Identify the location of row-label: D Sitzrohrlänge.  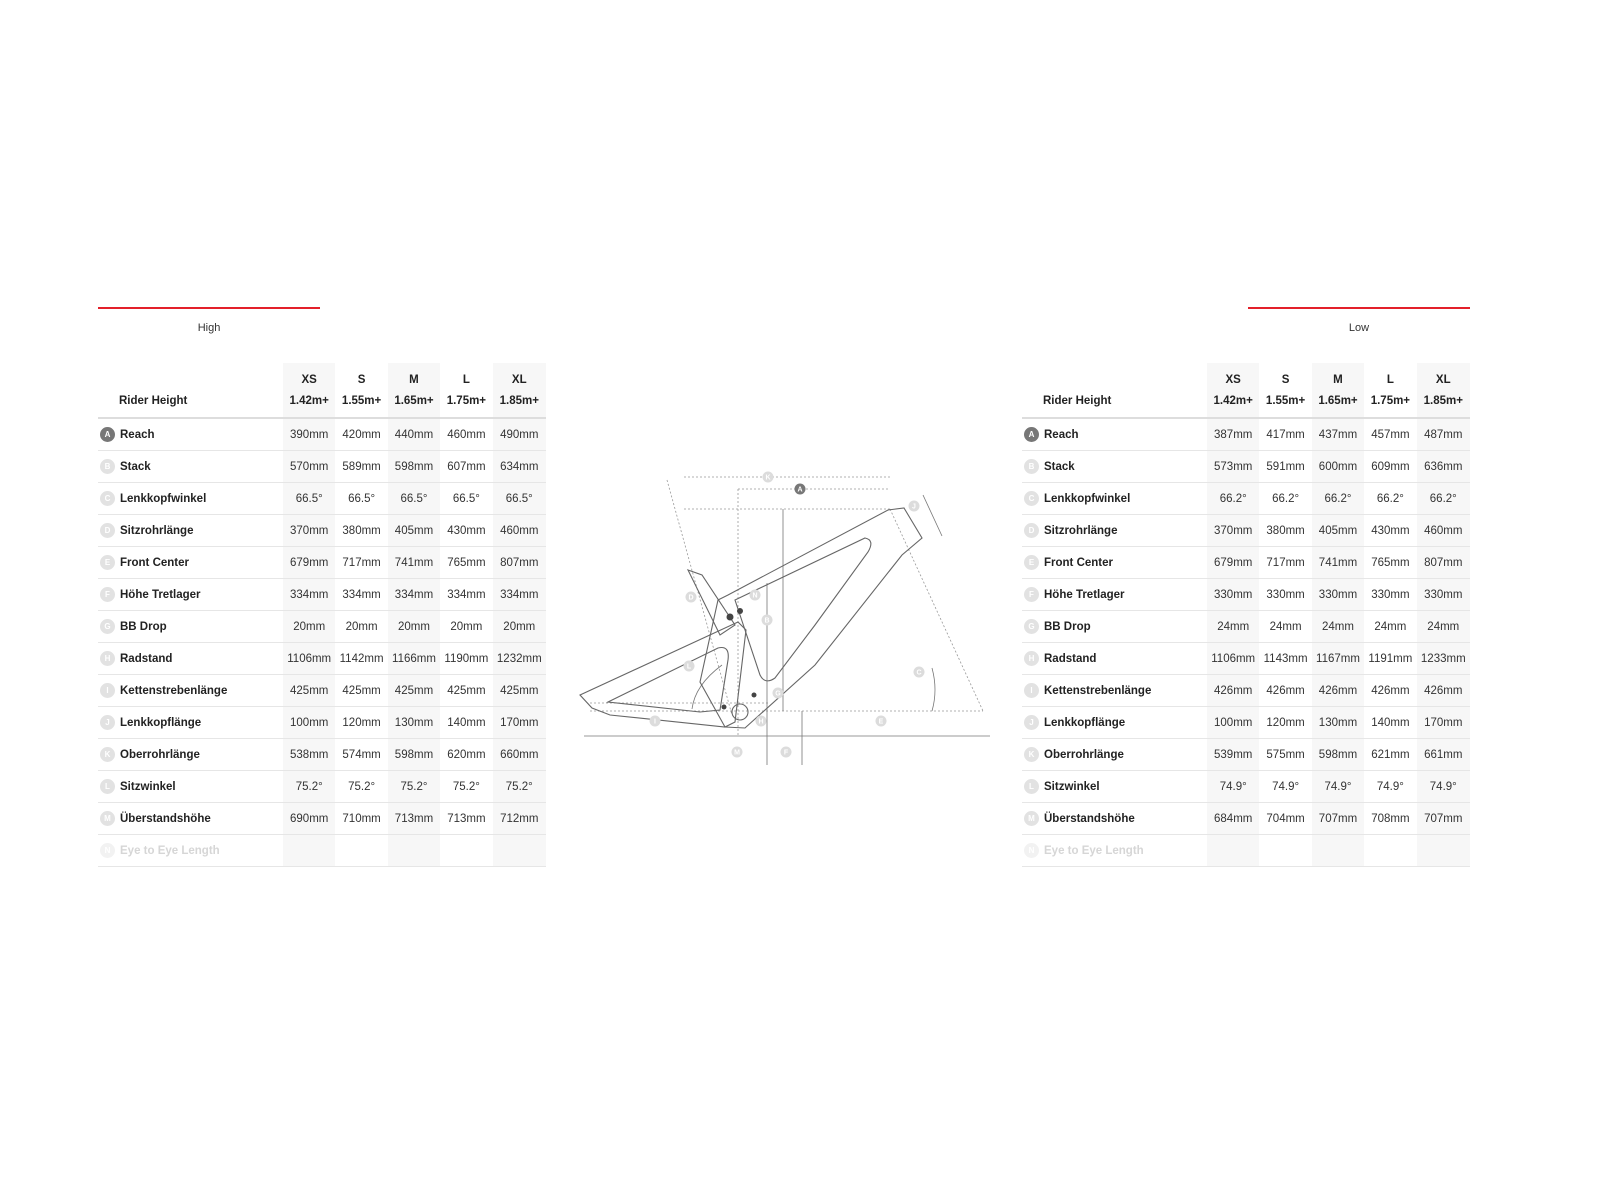
(190, 530).